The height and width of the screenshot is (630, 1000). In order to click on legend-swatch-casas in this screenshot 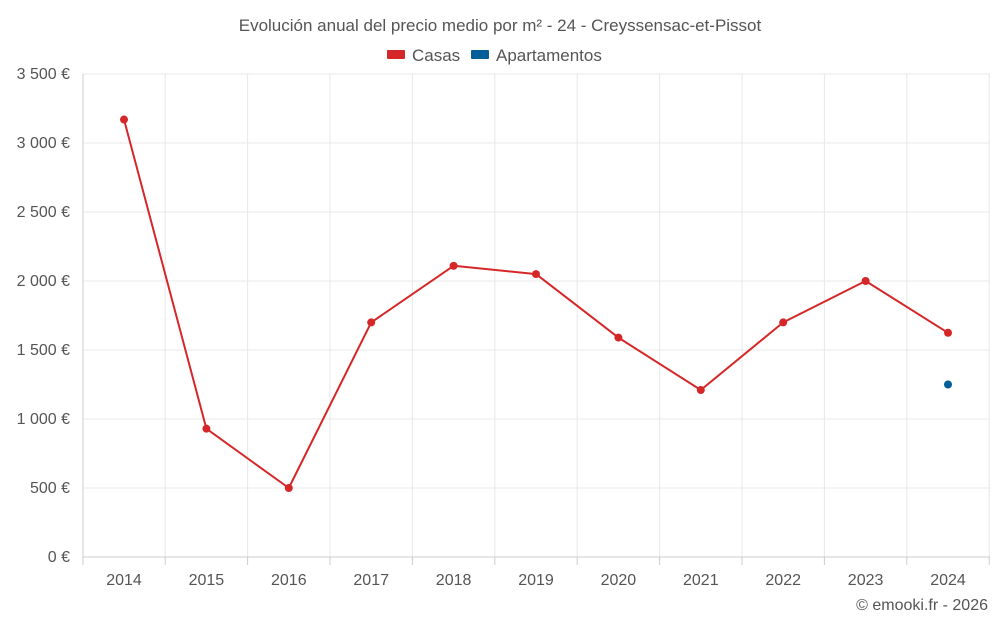, I will do `click(396, 54)`.